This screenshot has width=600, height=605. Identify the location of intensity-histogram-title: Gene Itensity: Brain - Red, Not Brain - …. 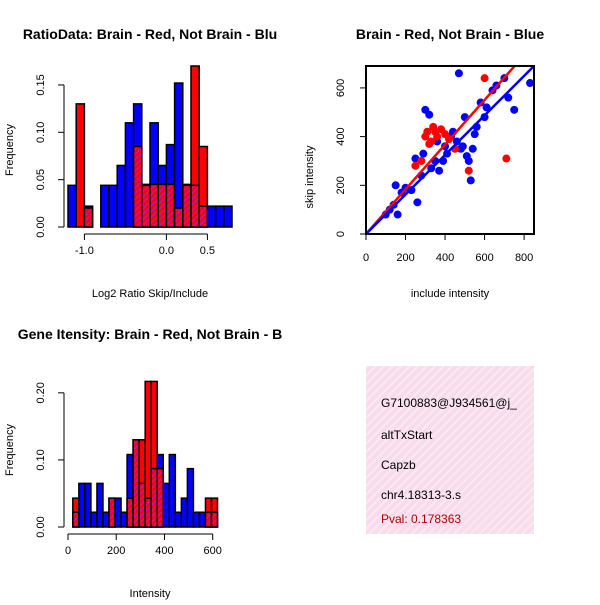
(150, 334).